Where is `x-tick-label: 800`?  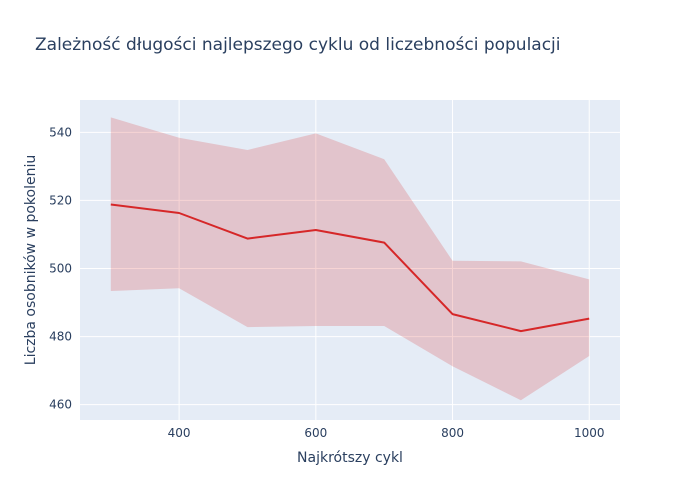 x-tick-label: 800 is located at coordinates (452, 433).